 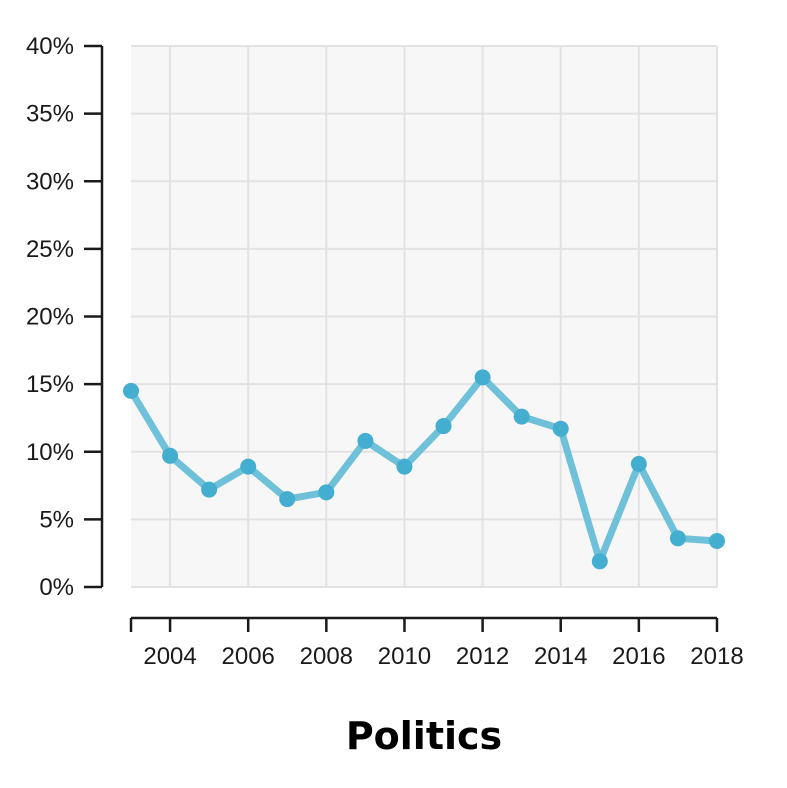 What do you see at coordinates (50, 452) in the screenshot?
I see `y-tick-label: 10%` at bounding box center [50, 452].